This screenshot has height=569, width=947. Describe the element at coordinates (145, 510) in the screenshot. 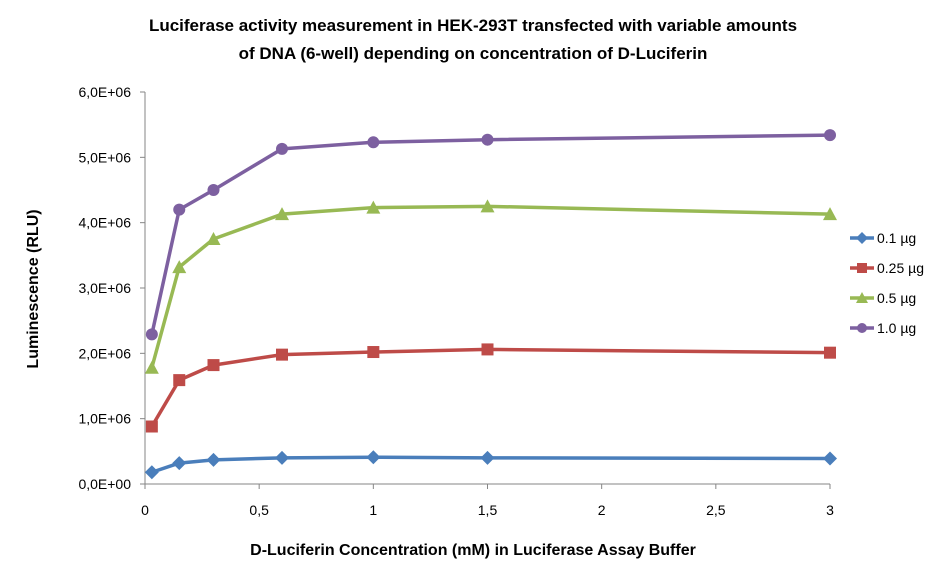

I see `x-tick-label: 0` at that location.